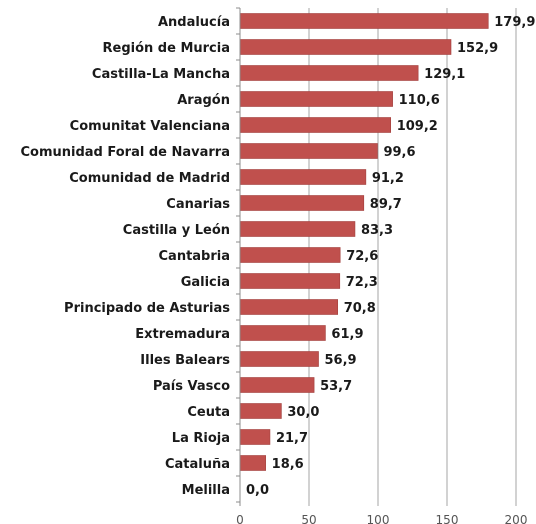 The width and height of the screenshot is (536, 524). I want to click on value-label: 72,6, so click(362, 256).